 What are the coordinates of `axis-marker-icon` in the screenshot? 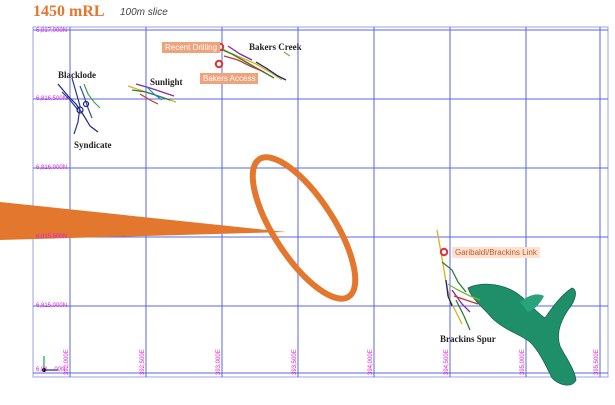 It's located at (50, 364).